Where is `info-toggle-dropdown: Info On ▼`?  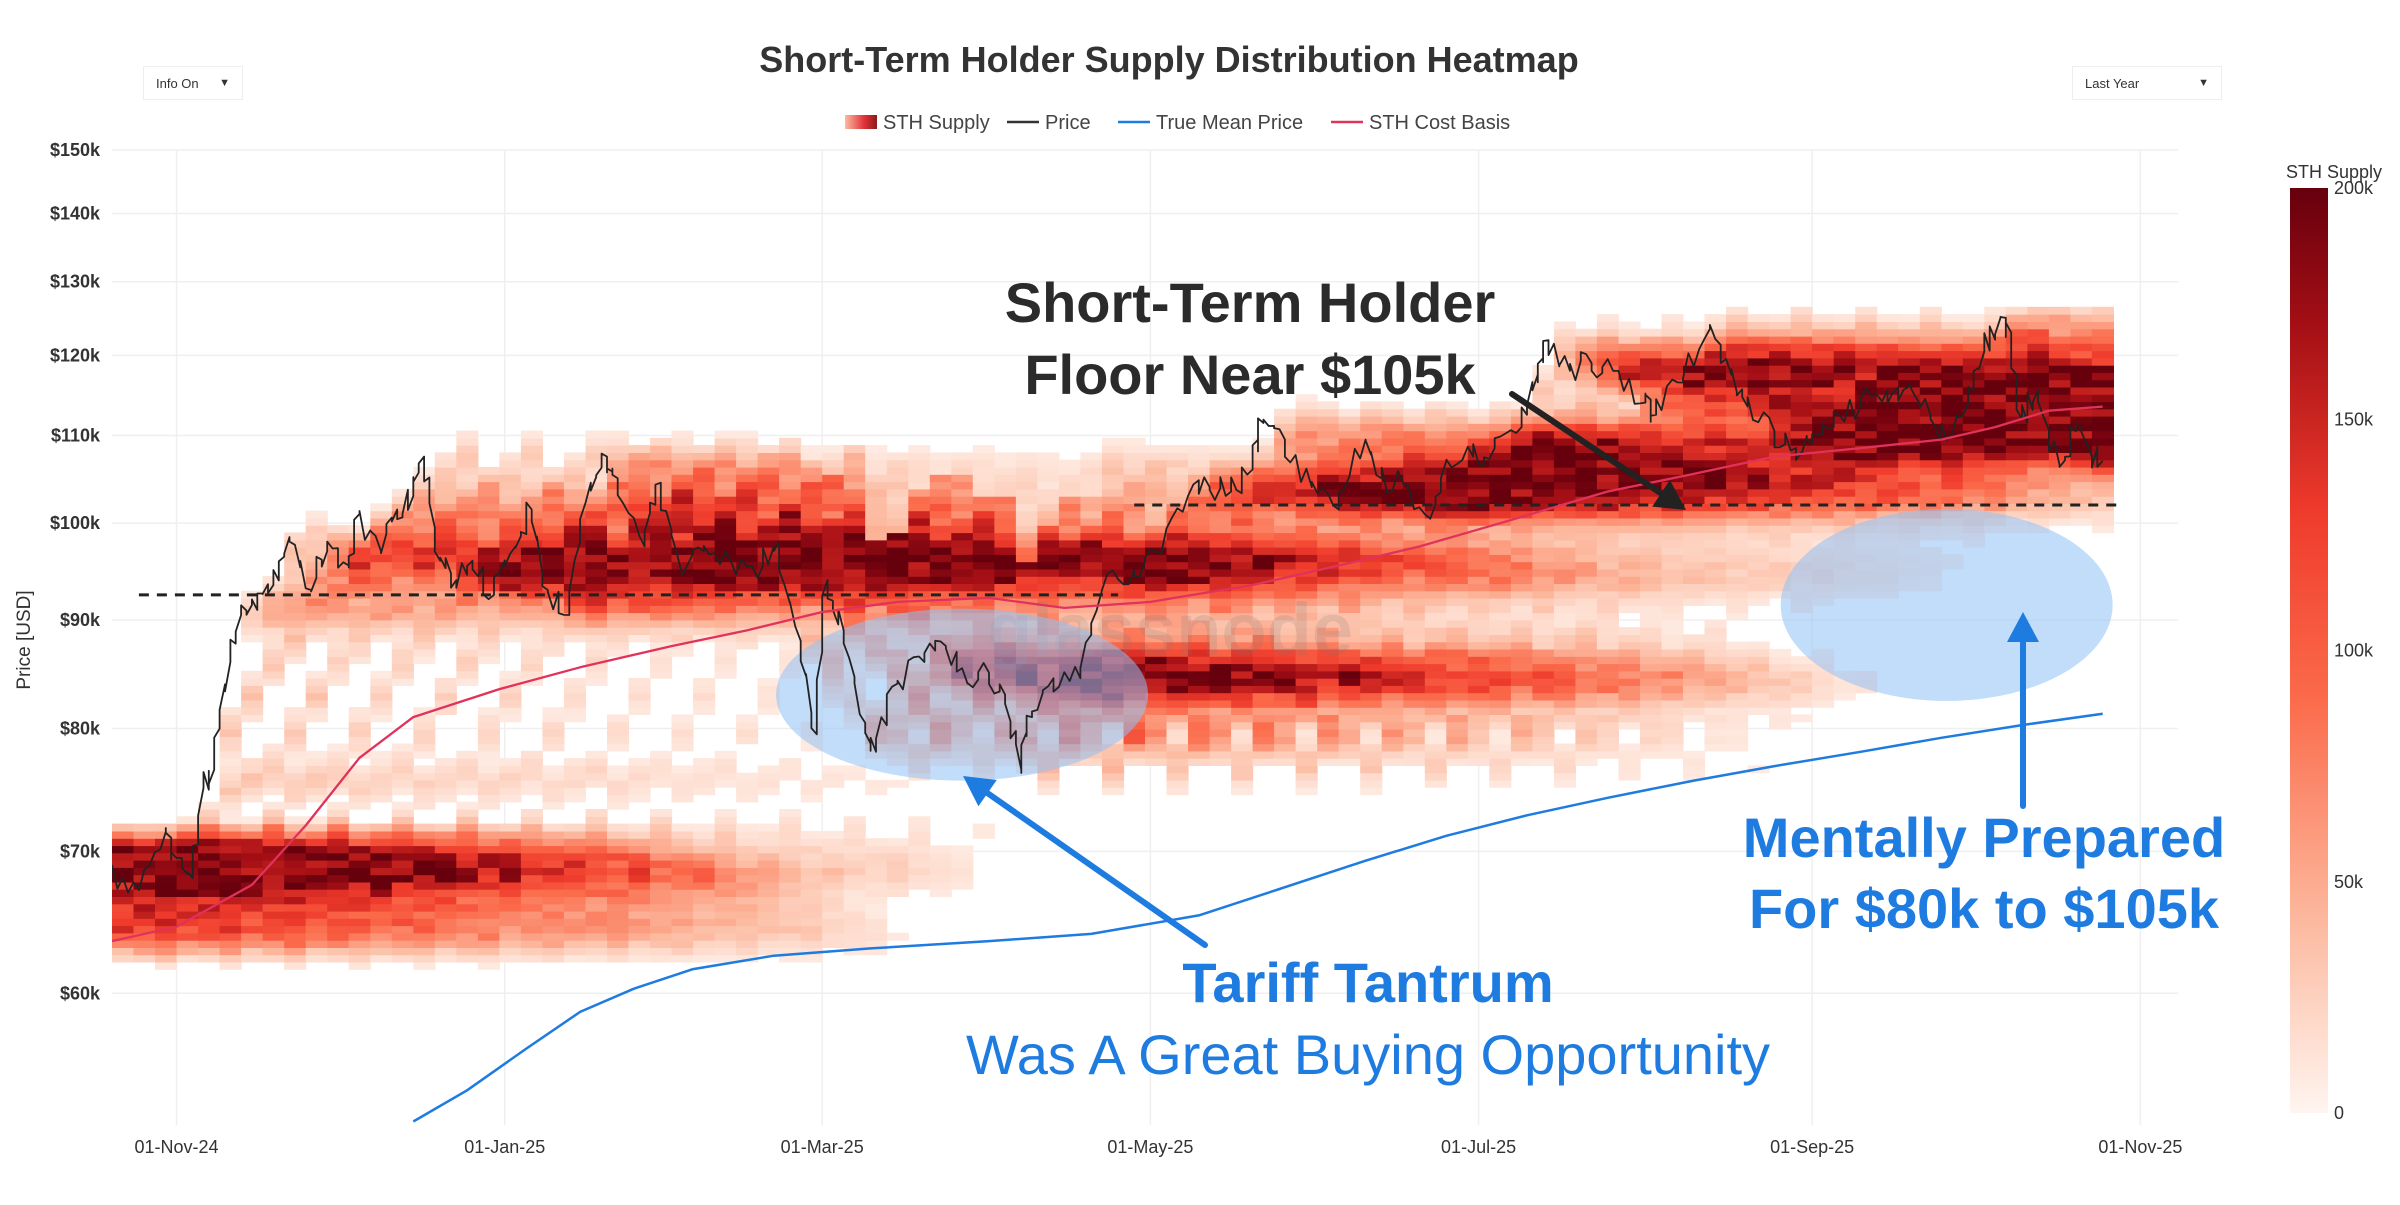
info-toggle-dropdown: Info On ▼ is located at coordinates (193, 83).